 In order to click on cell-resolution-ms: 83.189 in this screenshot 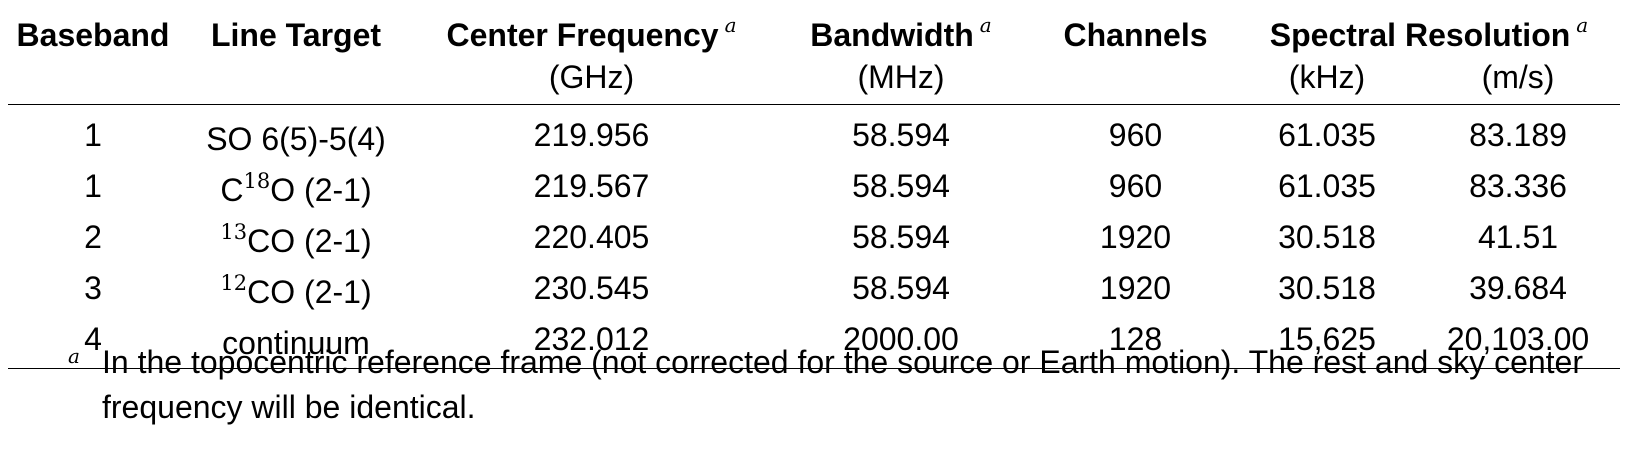, I will do `click(1518, 134)`.